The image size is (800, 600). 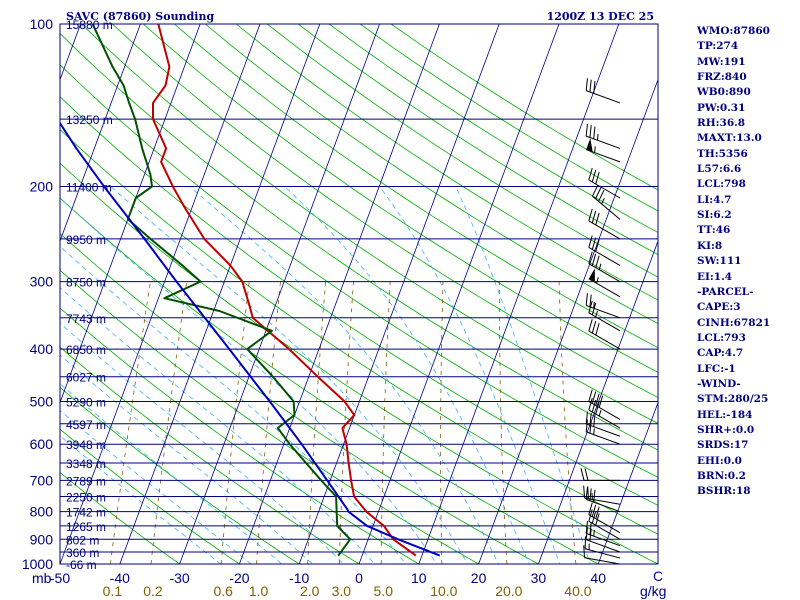 What do you see at coordinates (42, 24) in the screenshot?
I see `pressure-tick-label: 100` at bounding box center [42, 24].